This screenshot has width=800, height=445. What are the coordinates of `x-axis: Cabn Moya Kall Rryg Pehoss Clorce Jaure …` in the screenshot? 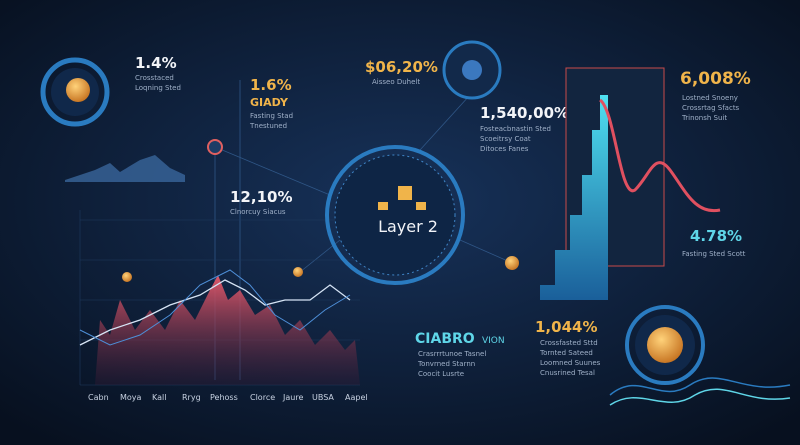 It's located at (228, 397).